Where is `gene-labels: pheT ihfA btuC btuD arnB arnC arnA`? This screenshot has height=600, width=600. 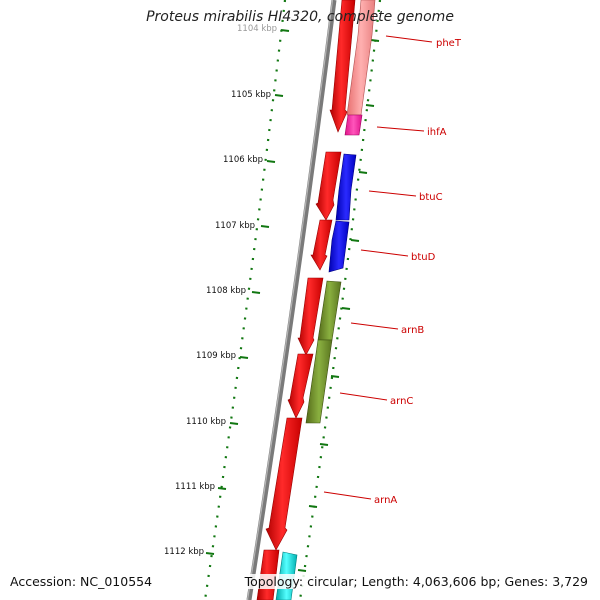
gene-labels: pheT ihfA btuC btuD arnB arnC arnA is located at coordinates (418, 272).